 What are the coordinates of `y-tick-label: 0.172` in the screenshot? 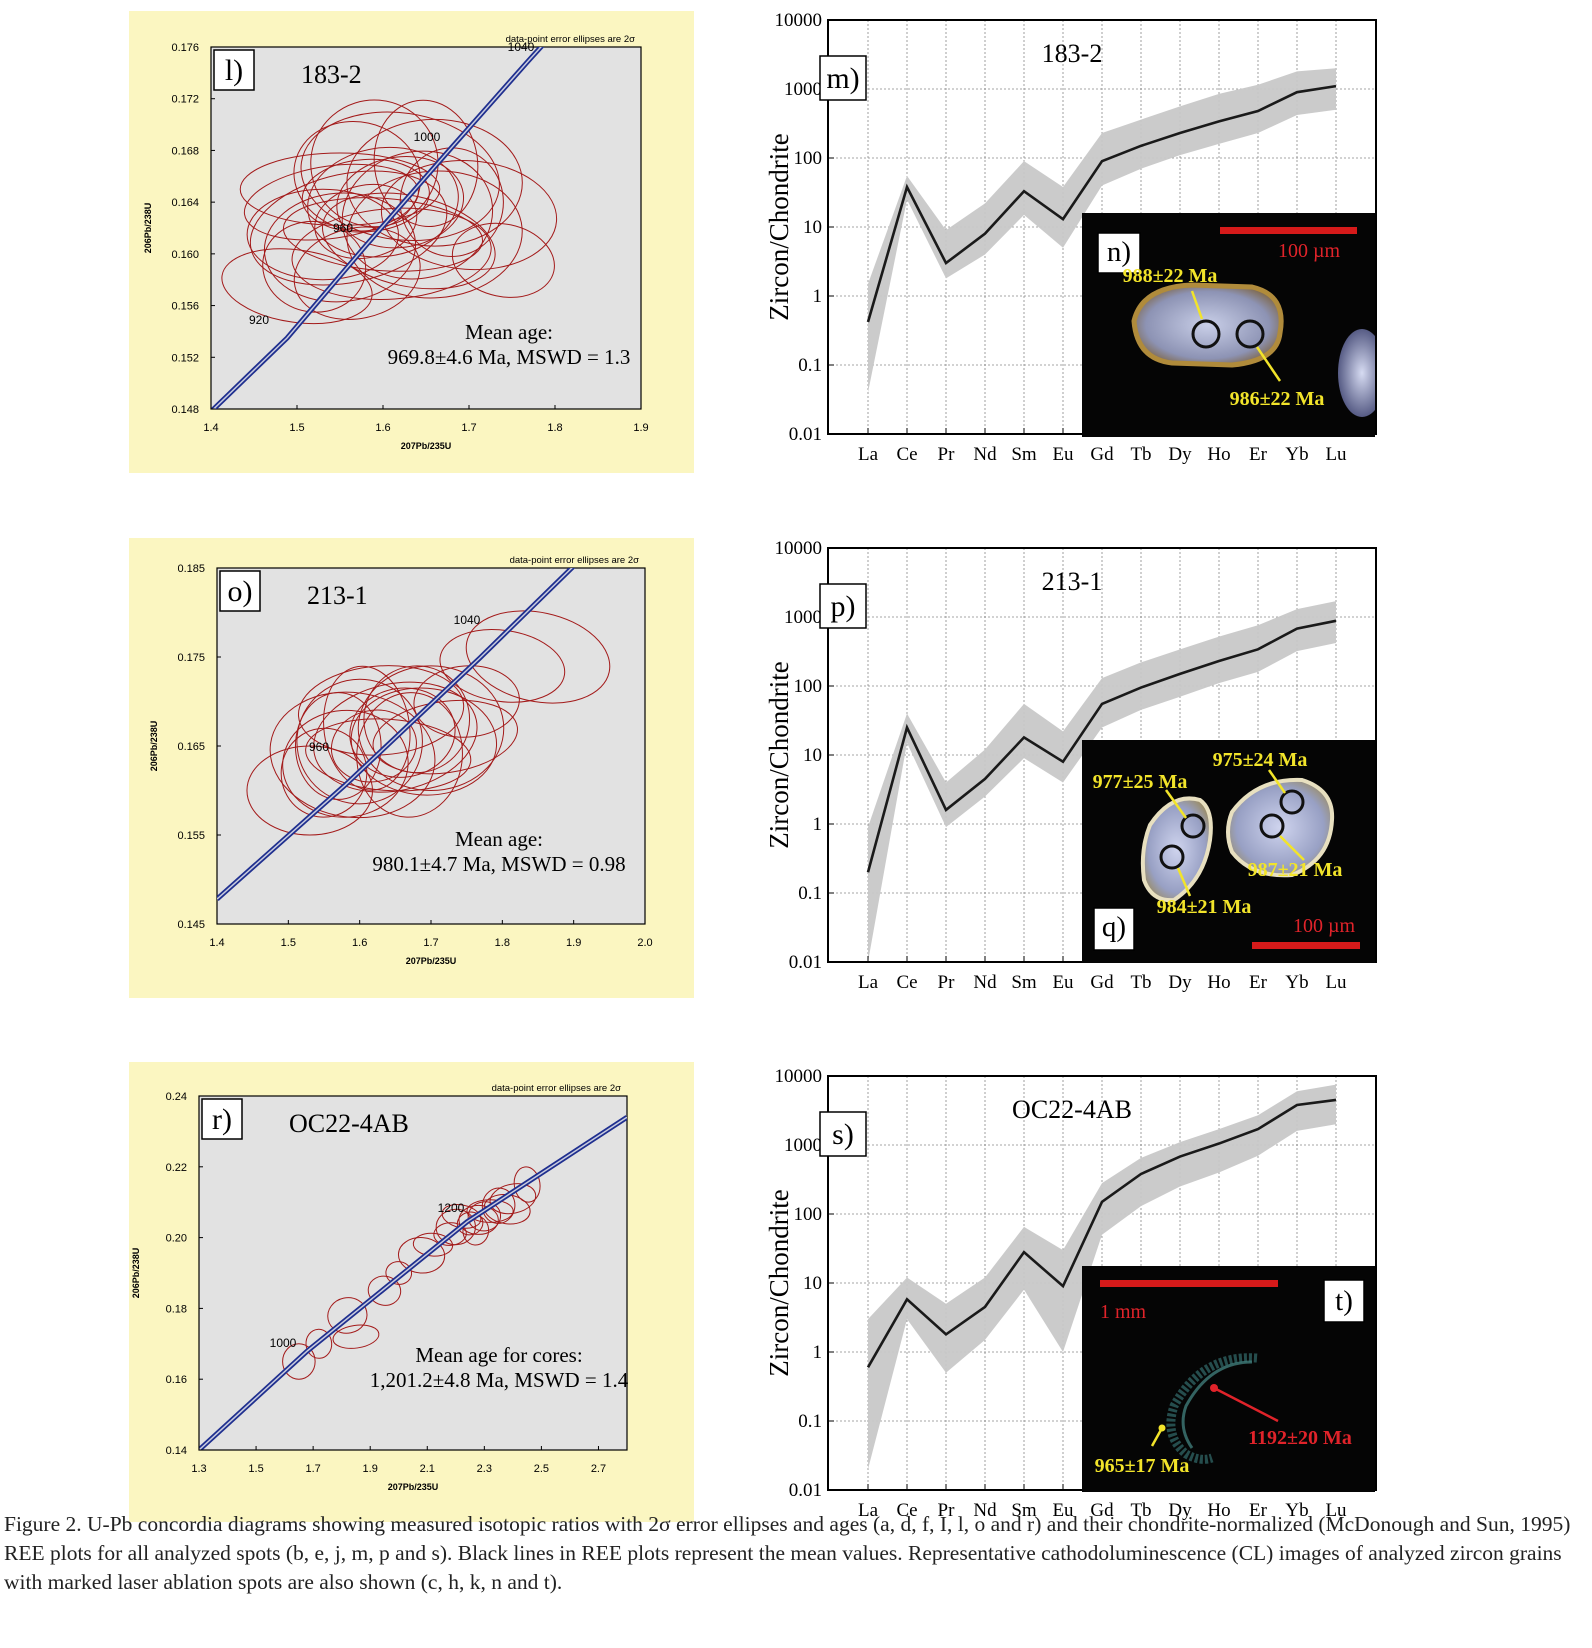 It's located at (185, 100).